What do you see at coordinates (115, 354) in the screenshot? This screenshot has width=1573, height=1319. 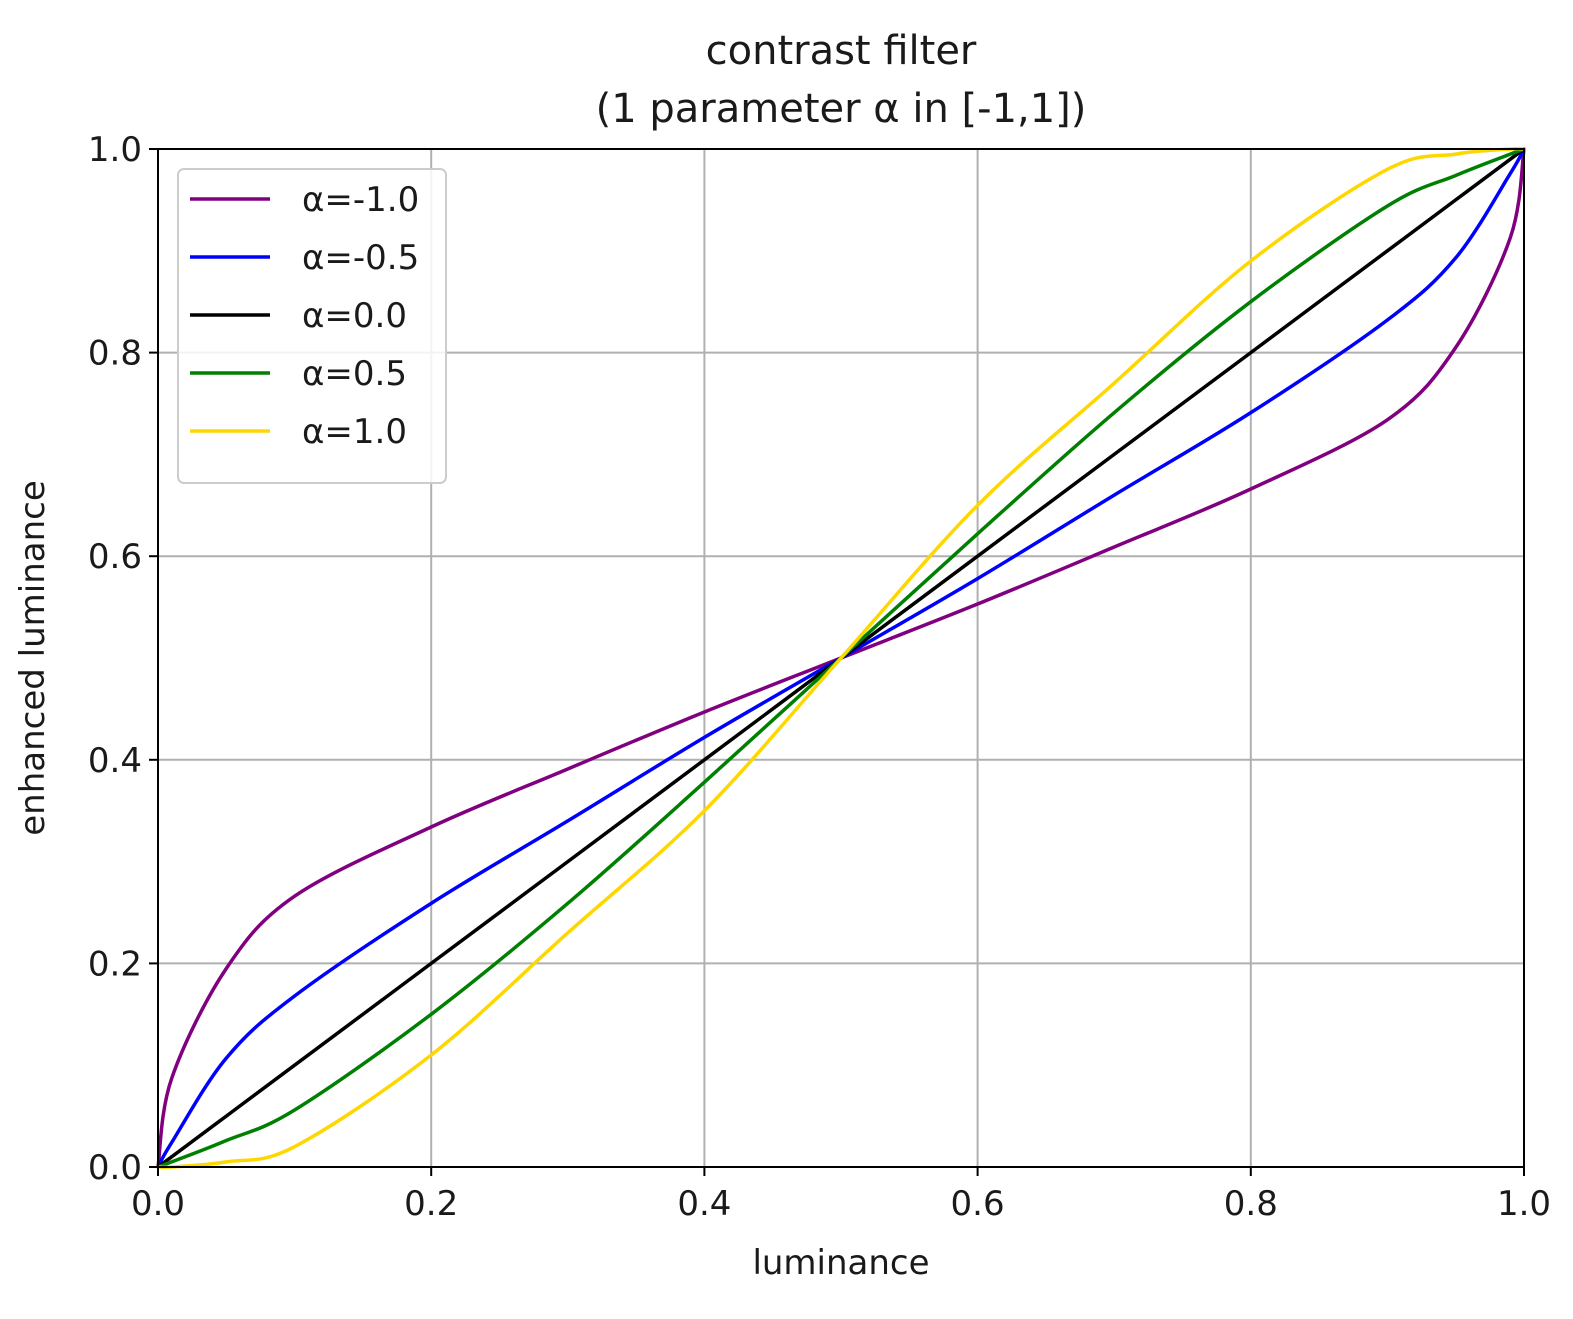 I see `y-tick-label: 0.8` at bounding box center [115, 354].